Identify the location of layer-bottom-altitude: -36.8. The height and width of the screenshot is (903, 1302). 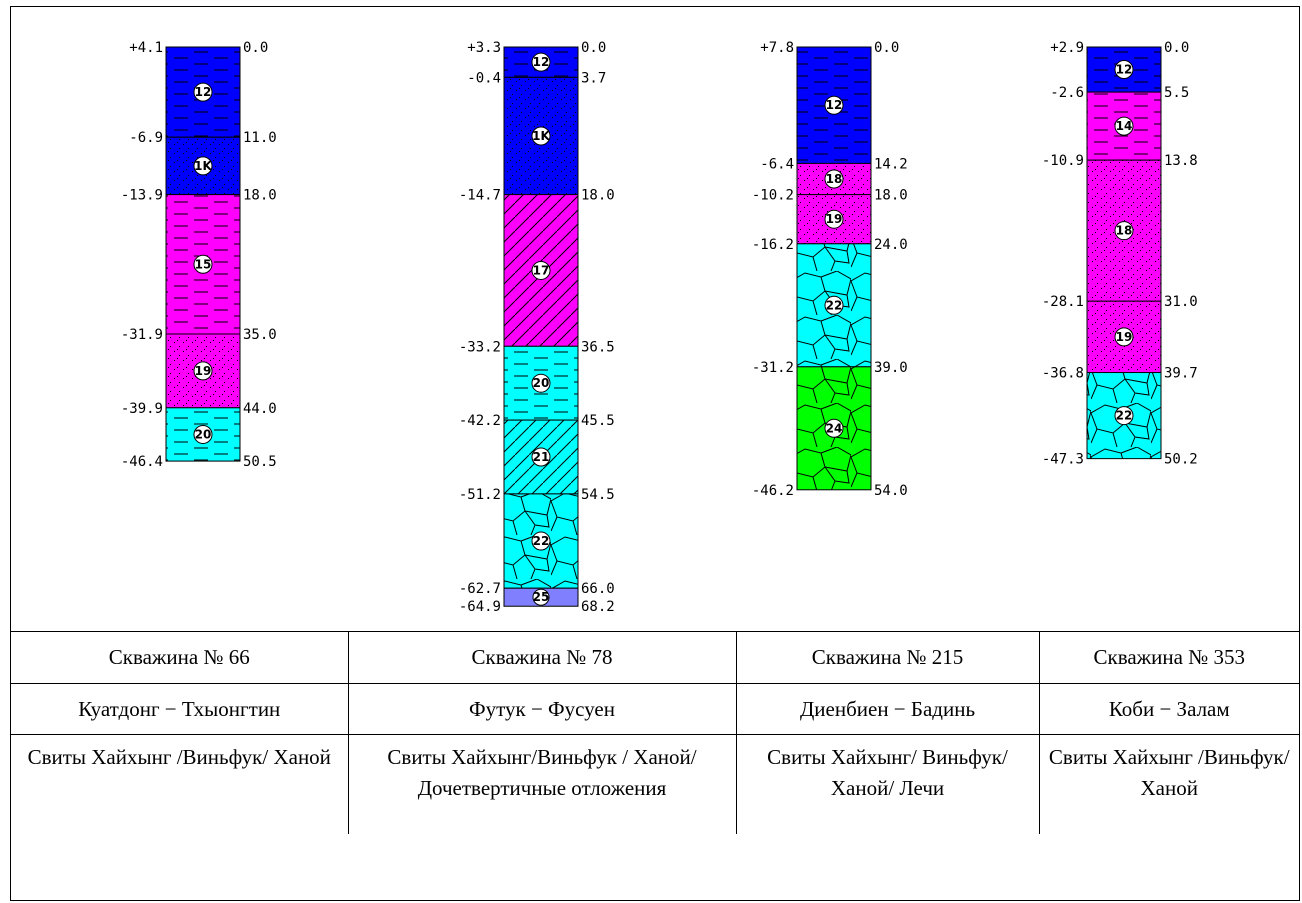
(1063, 374).